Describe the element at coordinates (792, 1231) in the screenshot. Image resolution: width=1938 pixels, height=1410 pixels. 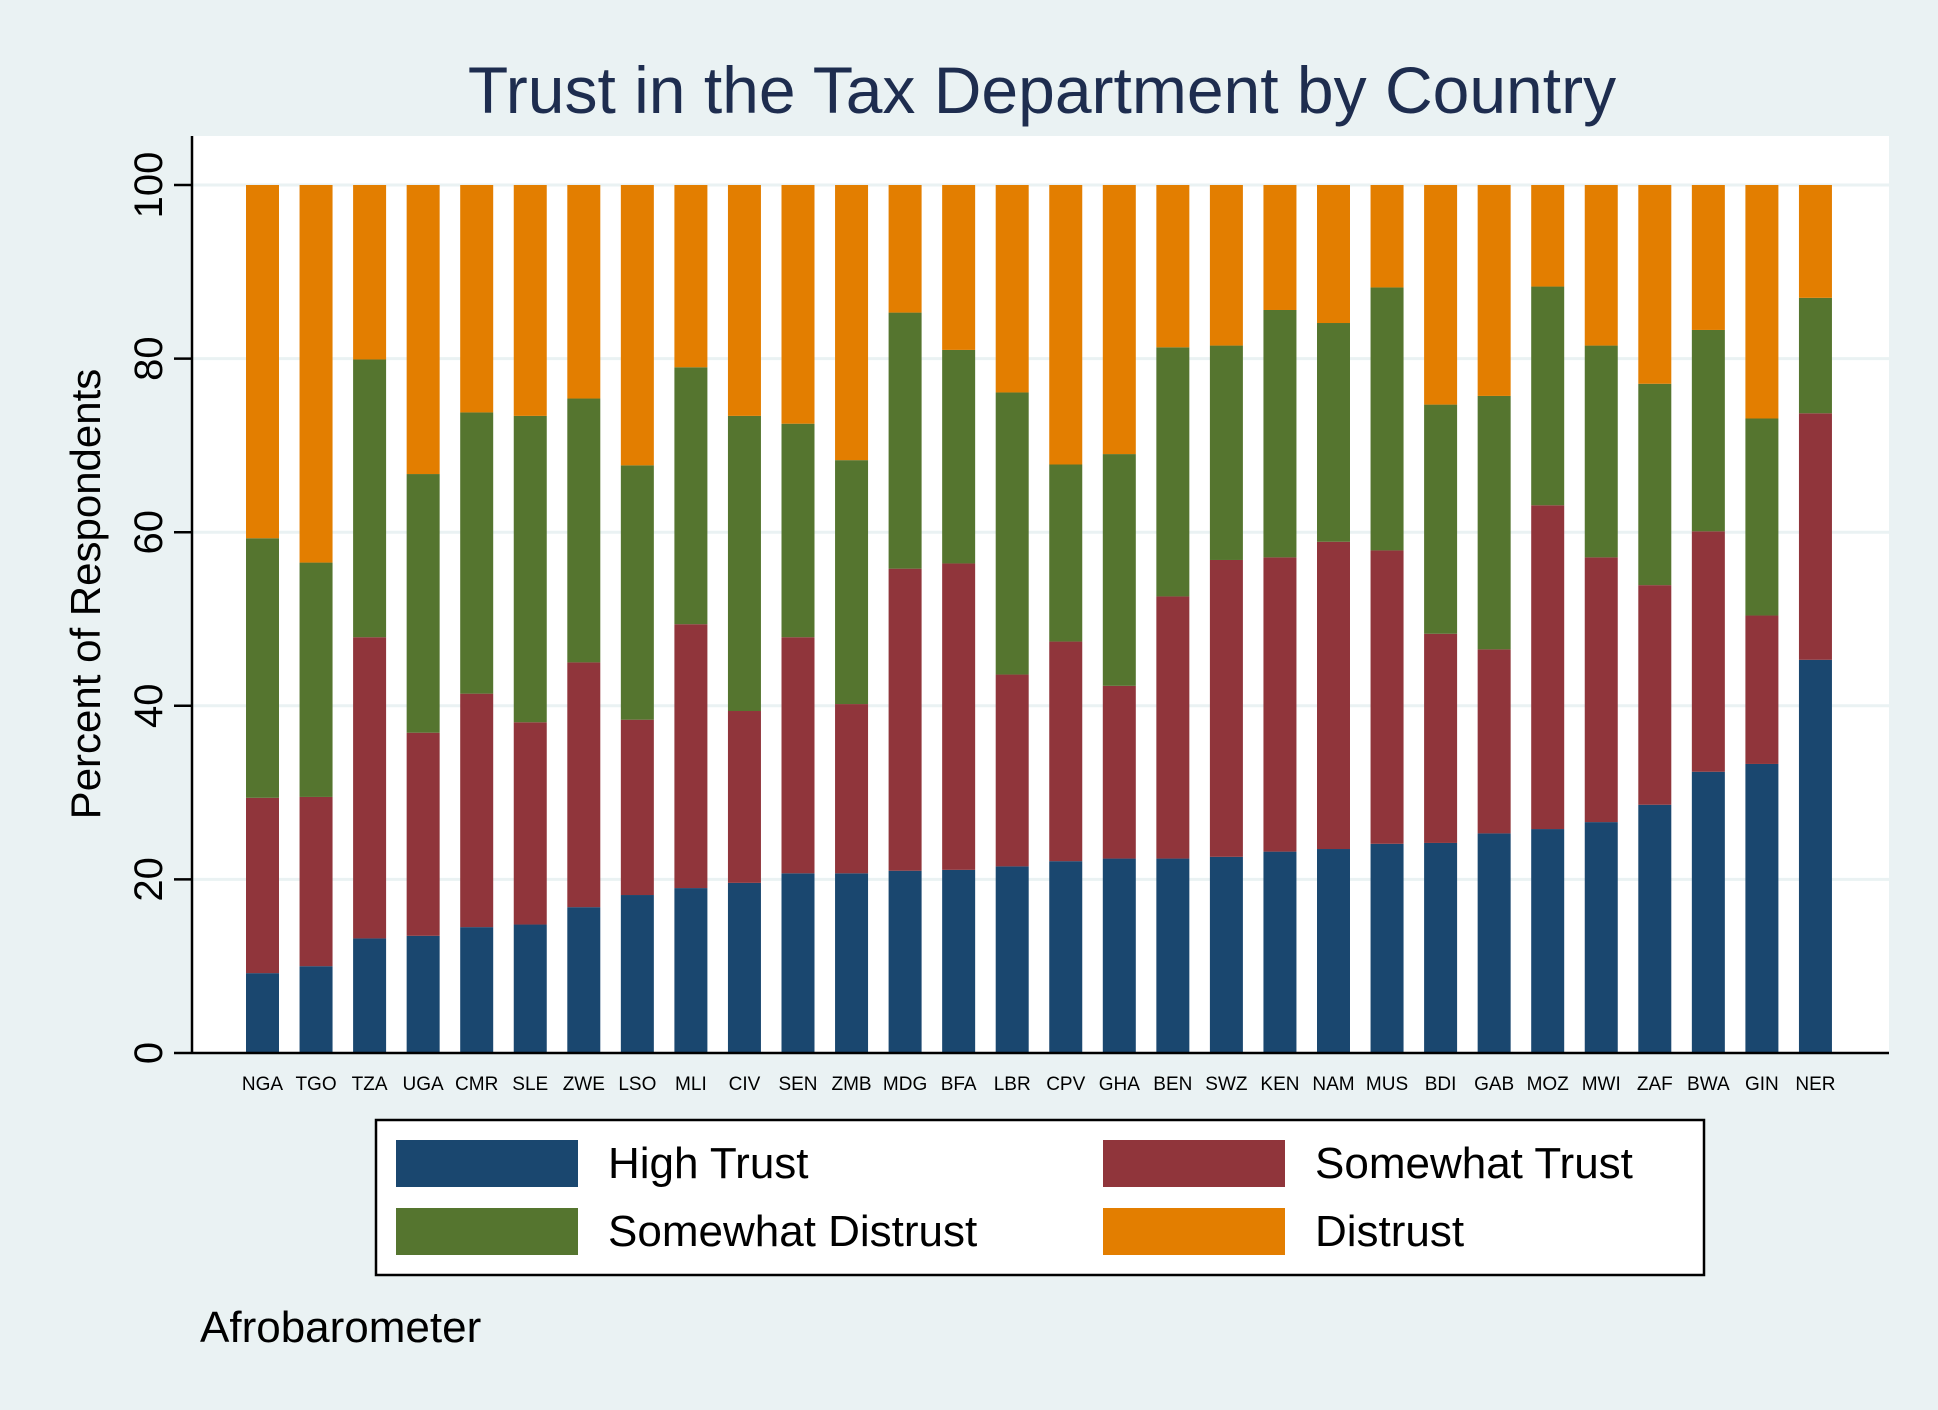
I see `legend-label: Somewhat Distrust` at that location.